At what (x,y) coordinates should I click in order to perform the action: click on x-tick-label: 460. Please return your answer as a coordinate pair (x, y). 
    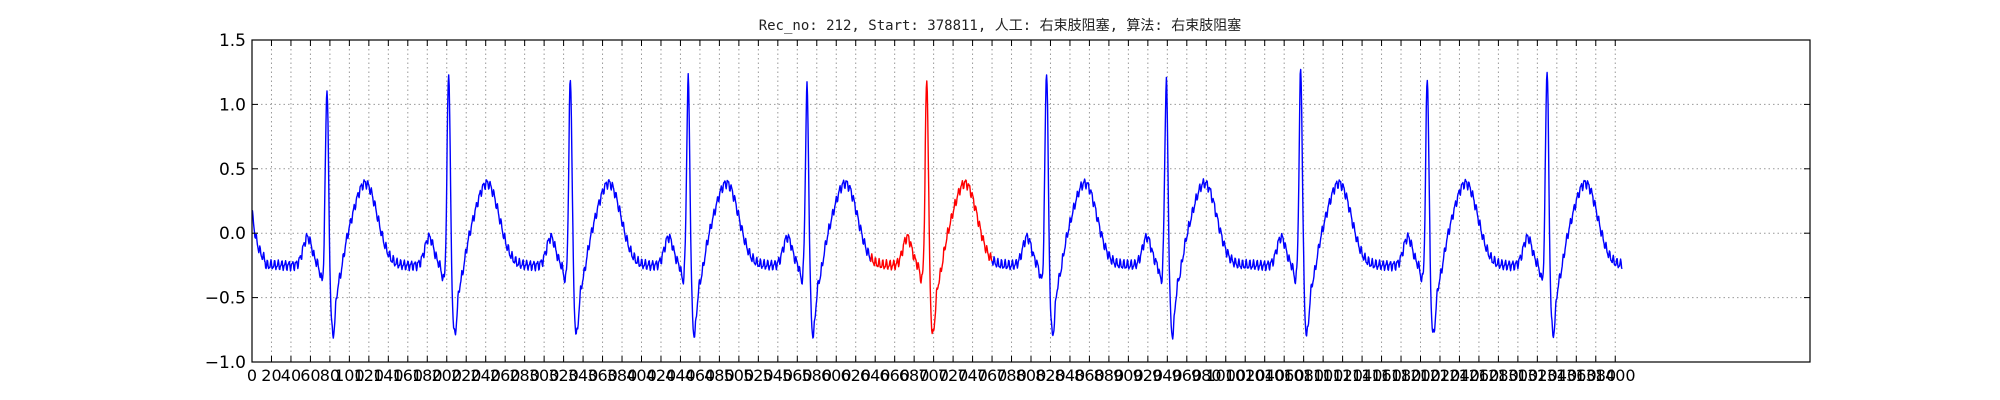
    Looking at the image, I should click on (700, 375).